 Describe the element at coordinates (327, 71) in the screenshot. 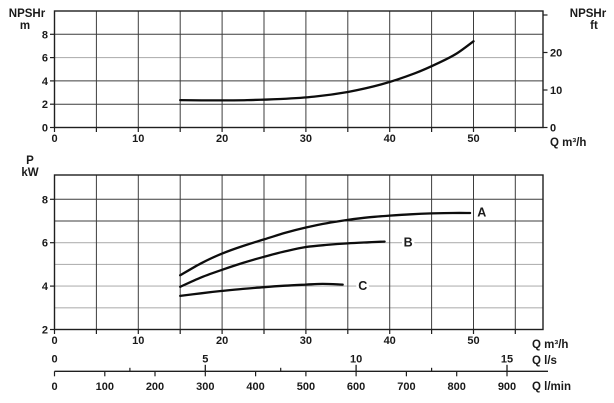

I see `curve-npshr` at that location.